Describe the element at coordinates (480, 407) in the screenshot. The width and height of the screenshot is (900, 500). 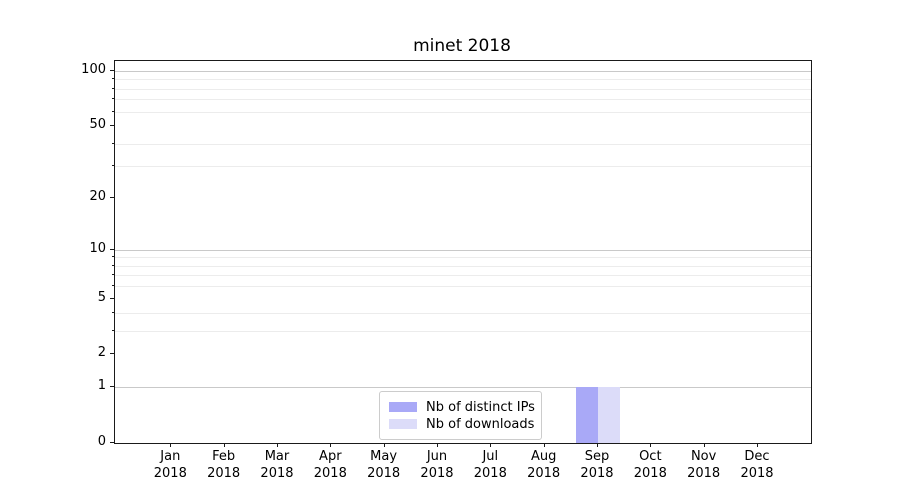
I see `legend-label-distinct-ips: Nb of distinct IPs` at that location.